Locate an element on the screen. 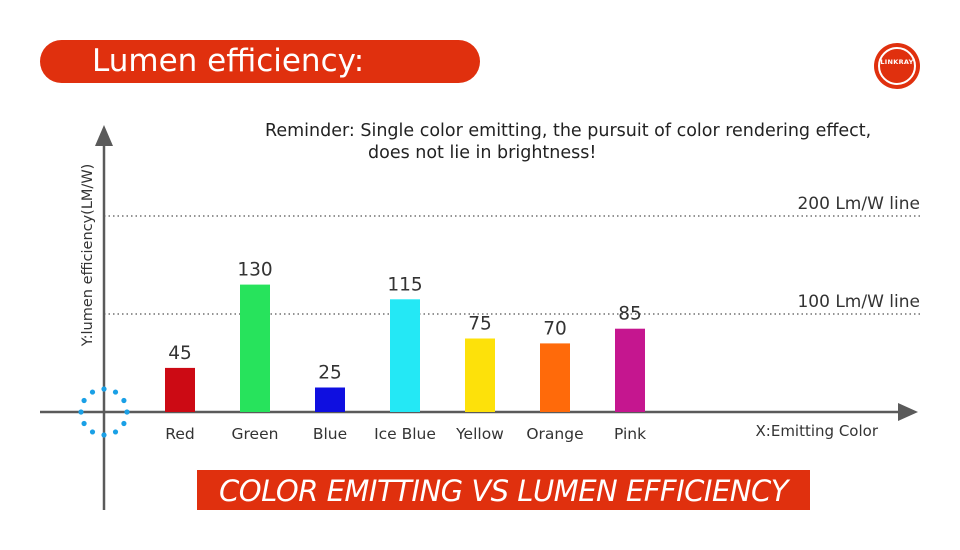  y-axis-arrow-icon is located at coordinates (104, 135).